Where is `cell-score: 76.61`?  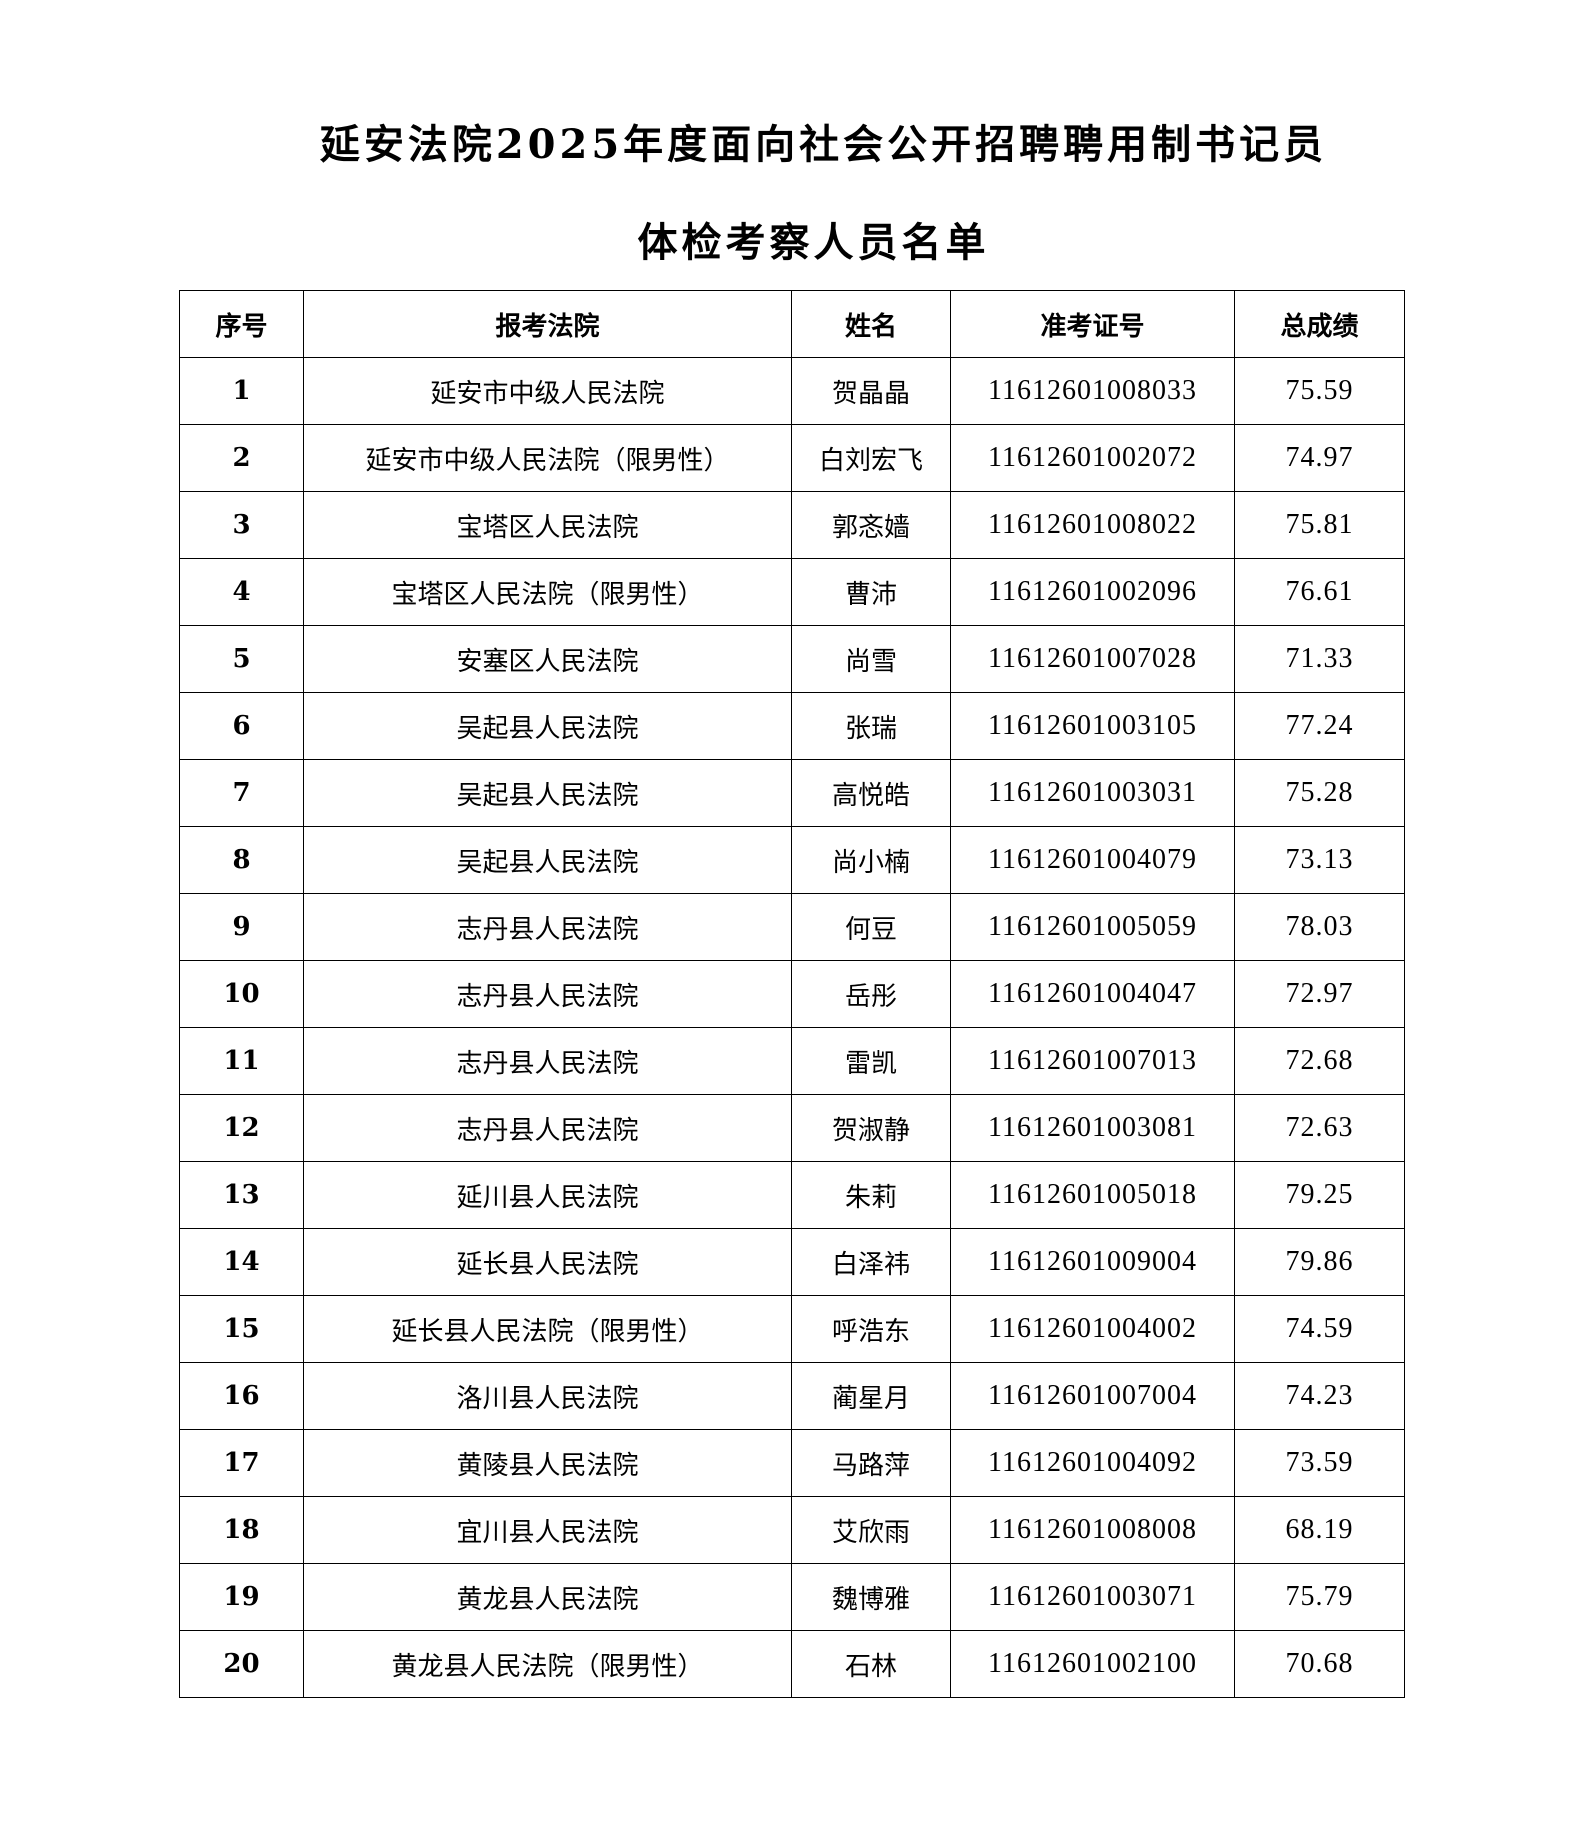 cell-score: 76.61 is located at coordinates (1319, 592).